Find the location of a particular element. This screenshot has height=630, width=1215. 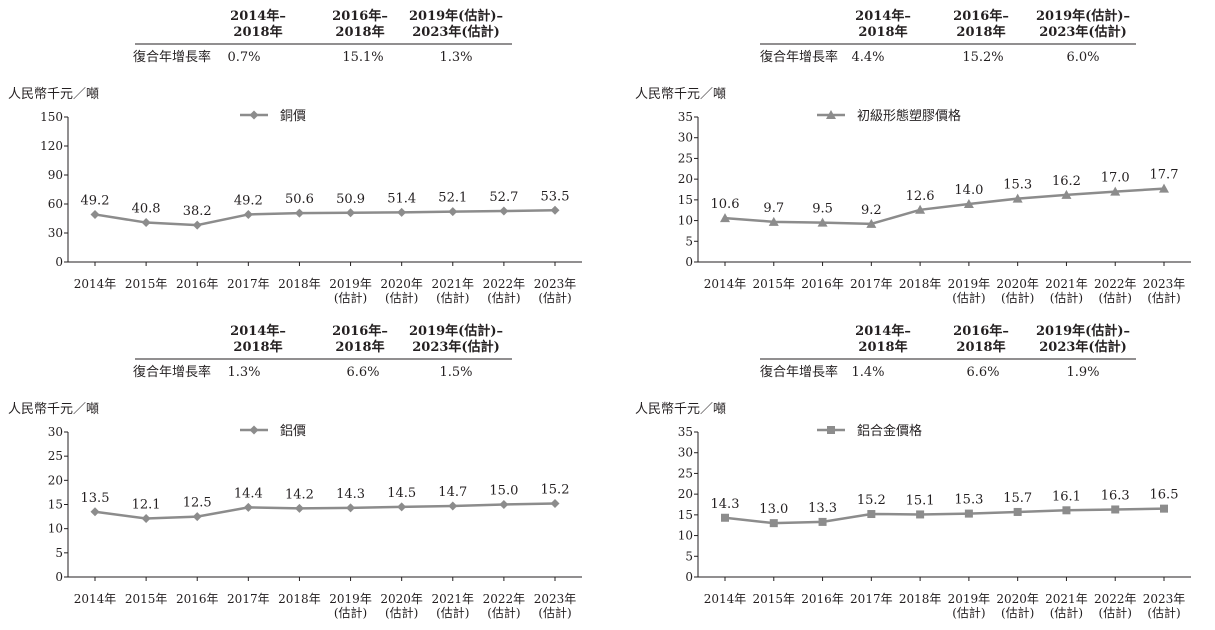

data-label: 52.7 is located at coordinates (503, 197).